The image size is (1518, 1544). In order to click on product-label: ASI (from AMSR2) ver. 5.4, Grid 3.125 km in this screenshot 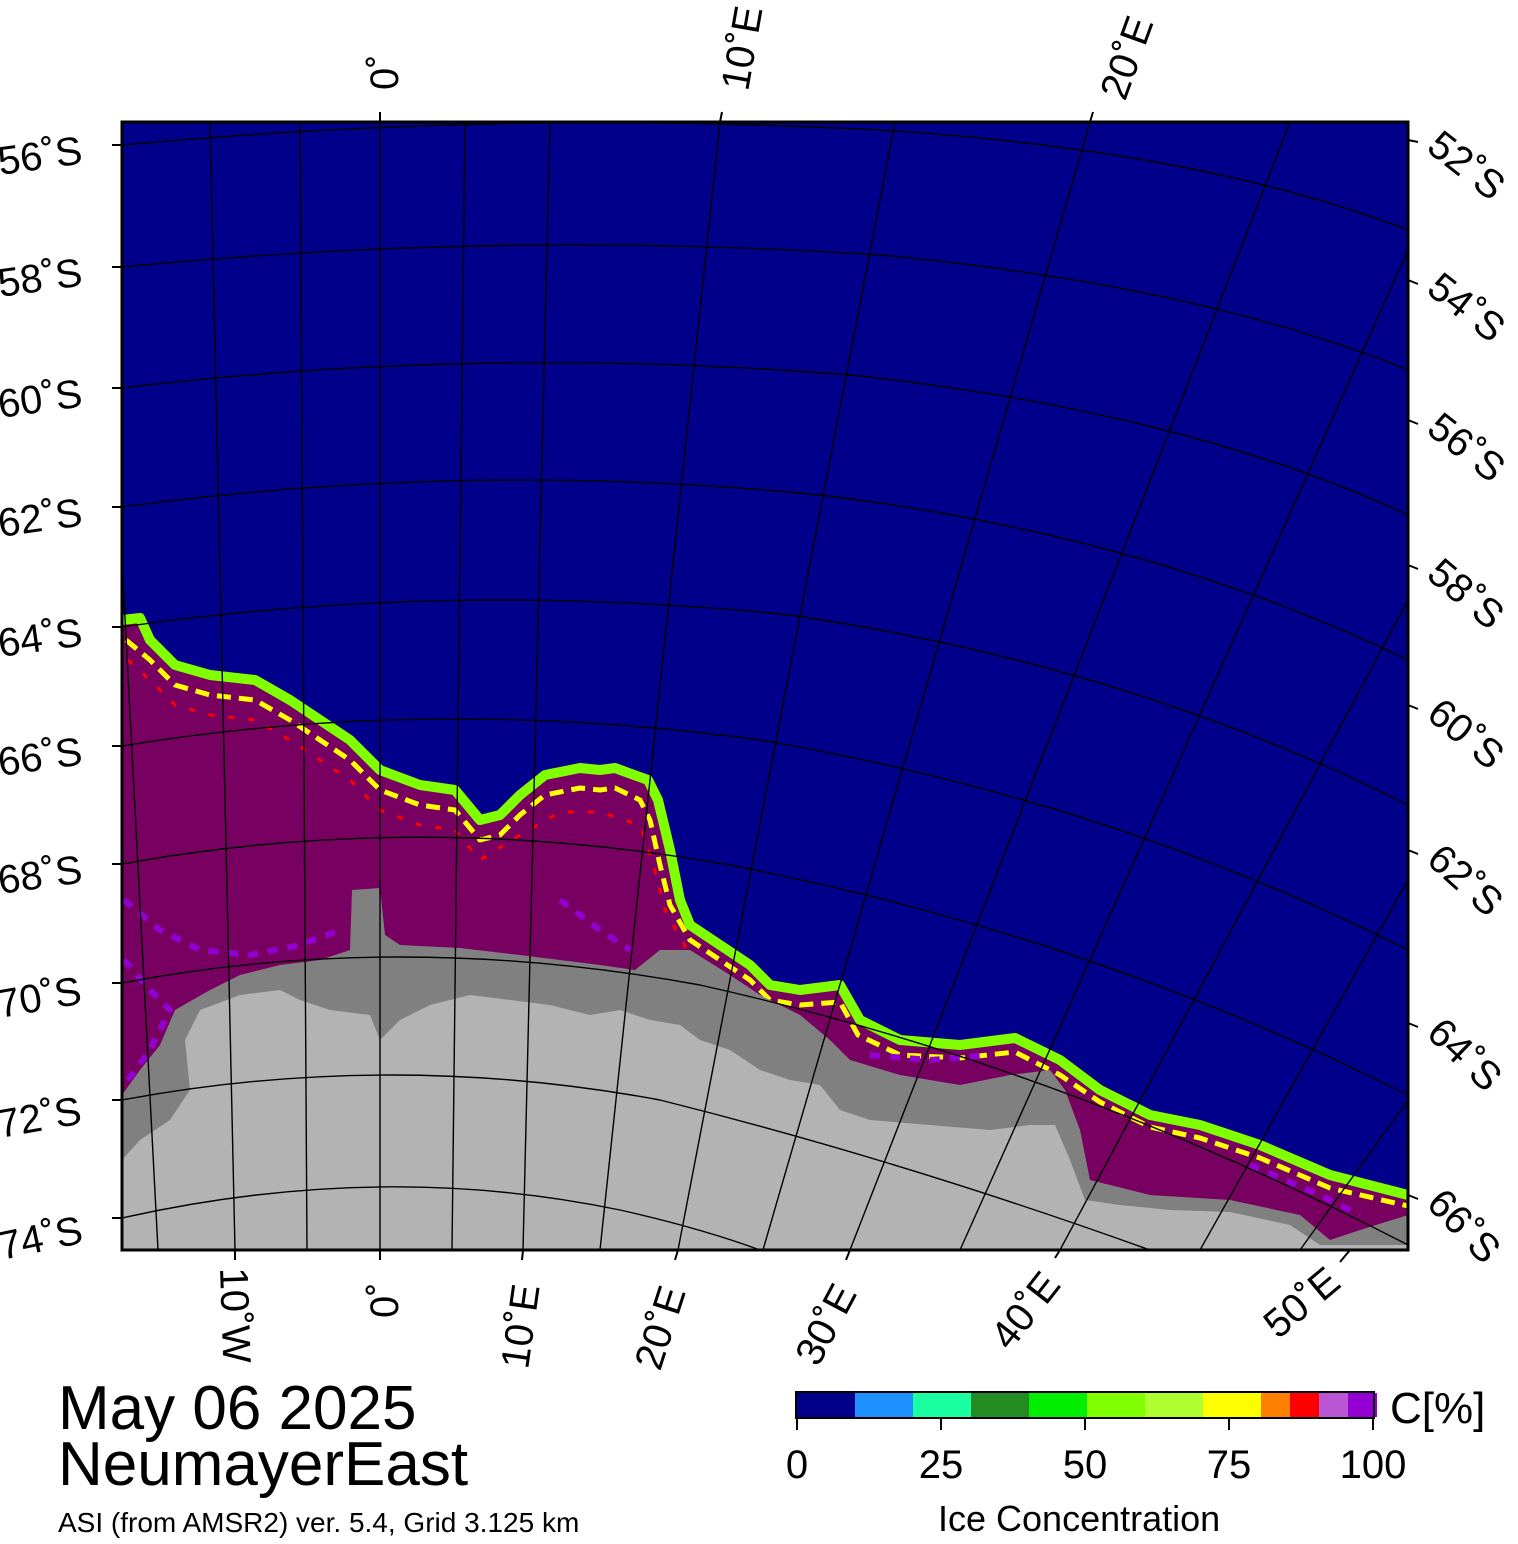, I will do `click(319, 1522)`.